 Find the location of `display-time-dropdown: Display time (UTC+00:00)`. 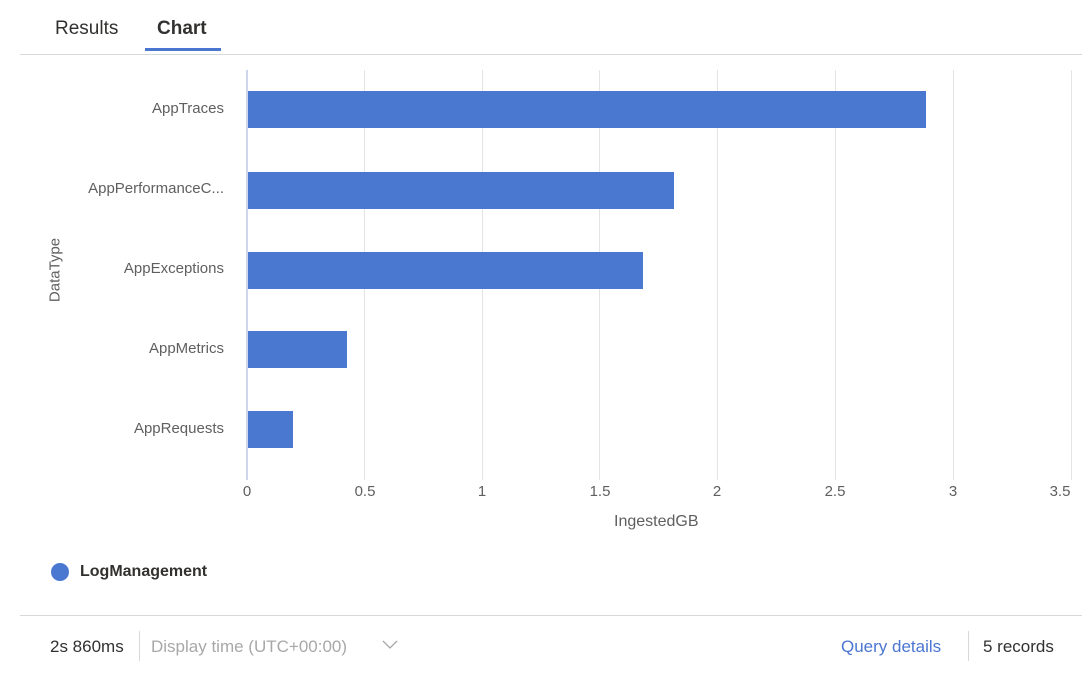

display-time-dropdown: Display time (UTC+00:00) is located at coordinates (249, 646).